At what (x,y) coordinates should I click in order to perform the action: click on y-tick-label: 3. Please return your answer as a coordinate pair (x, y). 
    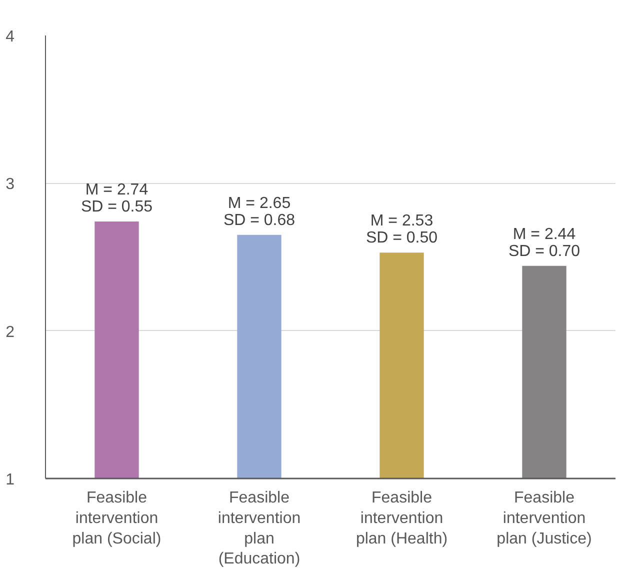
    Looking at the image, I should click on (10, 185).